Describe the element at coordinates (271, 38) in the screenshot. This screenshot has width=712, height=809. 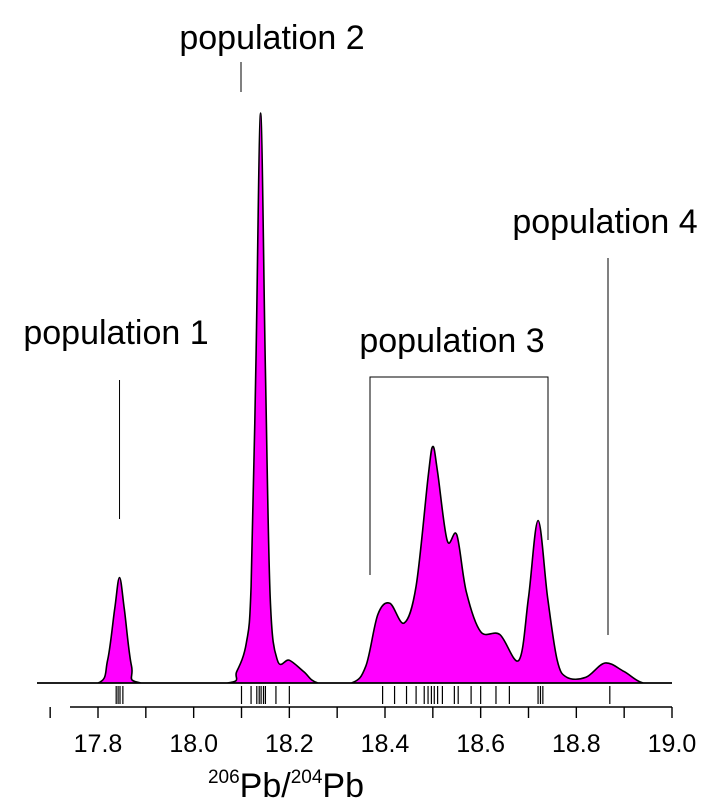
I see `population-2-label: population 2` at that location.